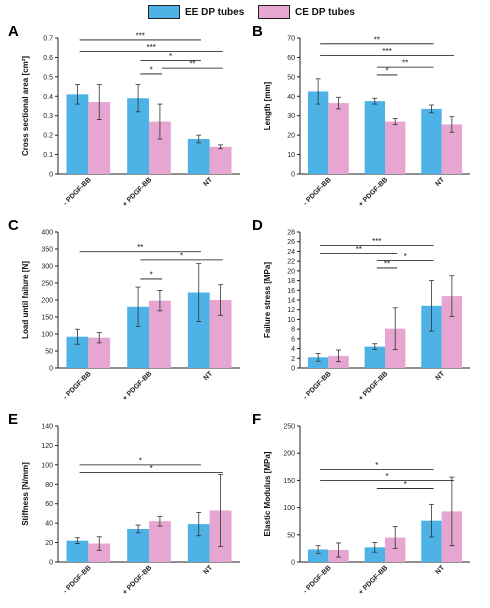 This screenshot has height=608, width=490. Describe the element at coordinates (164, 12) in the screenshot. I see `legend-swatch-ee` at that location.